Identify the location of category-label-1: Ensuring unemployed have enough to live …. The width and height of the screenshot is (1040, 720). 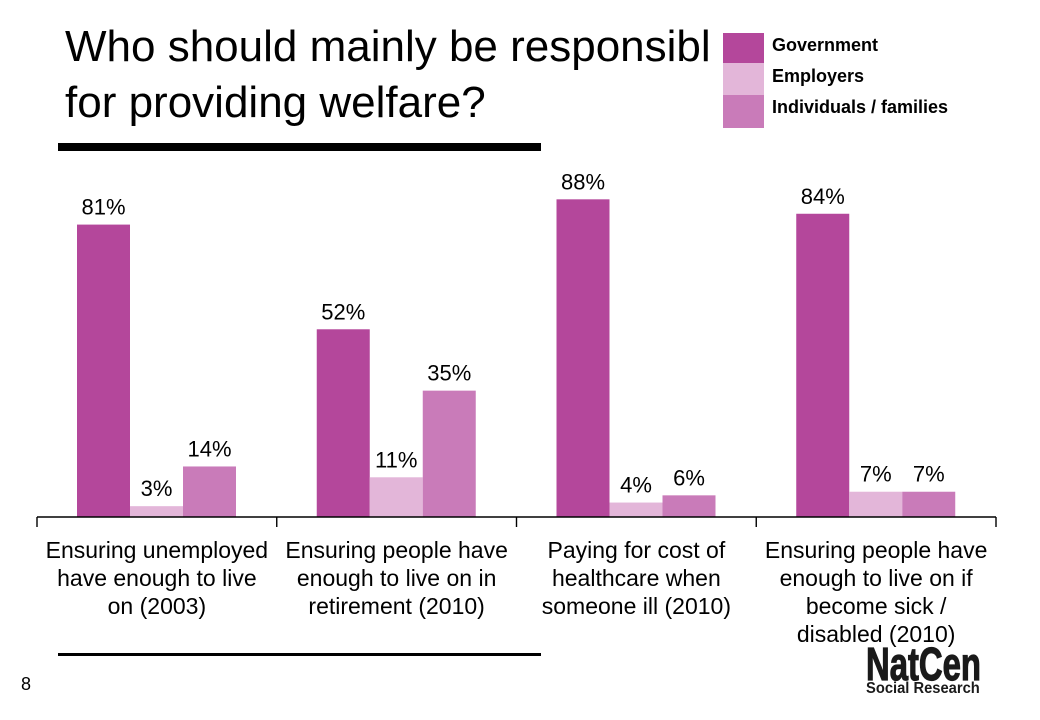
(157, 578).